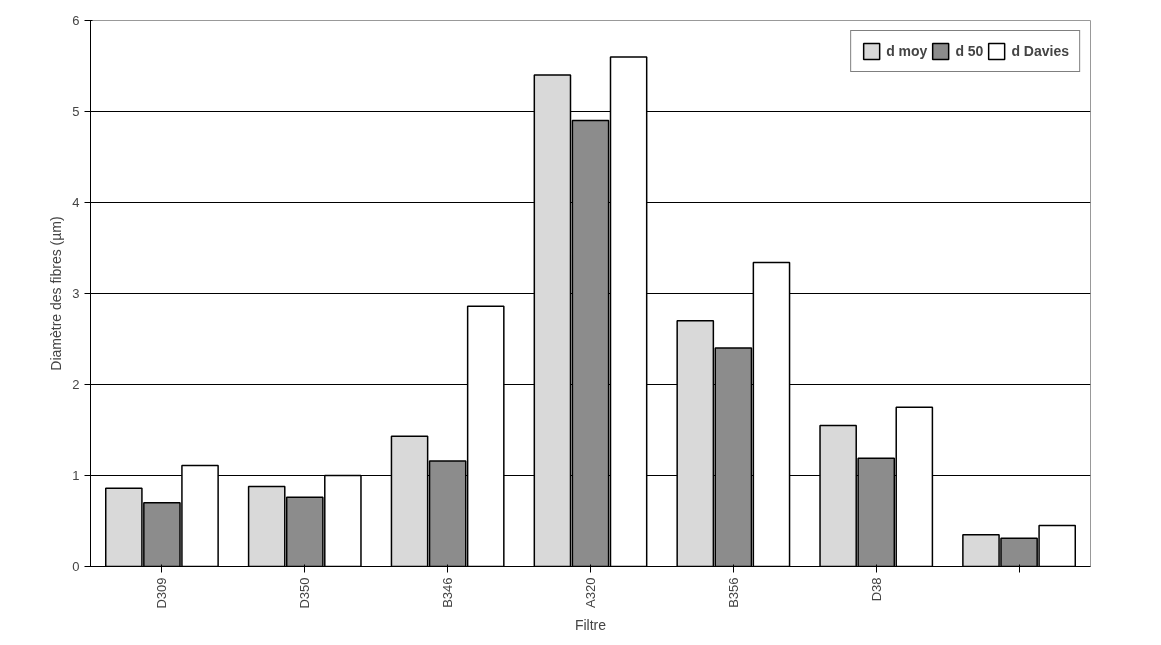 Image resolution: width=1161 pixels, height=645 pixels. What do you see at coordinates (76, 566) in the screenshot?
I see `y-tick-label: 0` at bounding box center [76, 566].